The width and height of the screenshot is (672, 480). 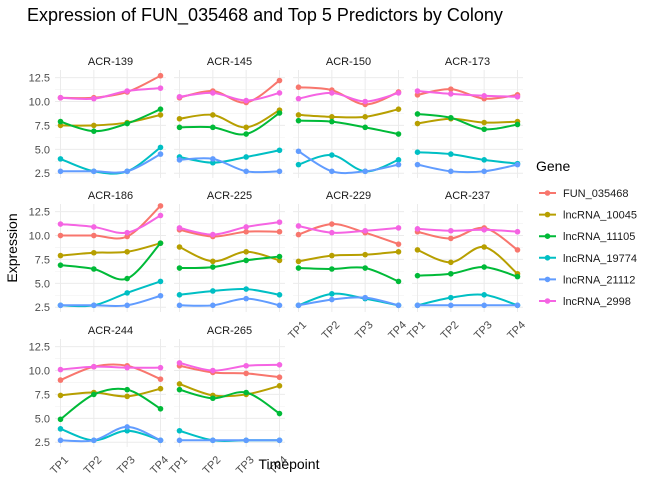 I want to click on facet-strip-label: ACR-229, so click(x=348, y=196).